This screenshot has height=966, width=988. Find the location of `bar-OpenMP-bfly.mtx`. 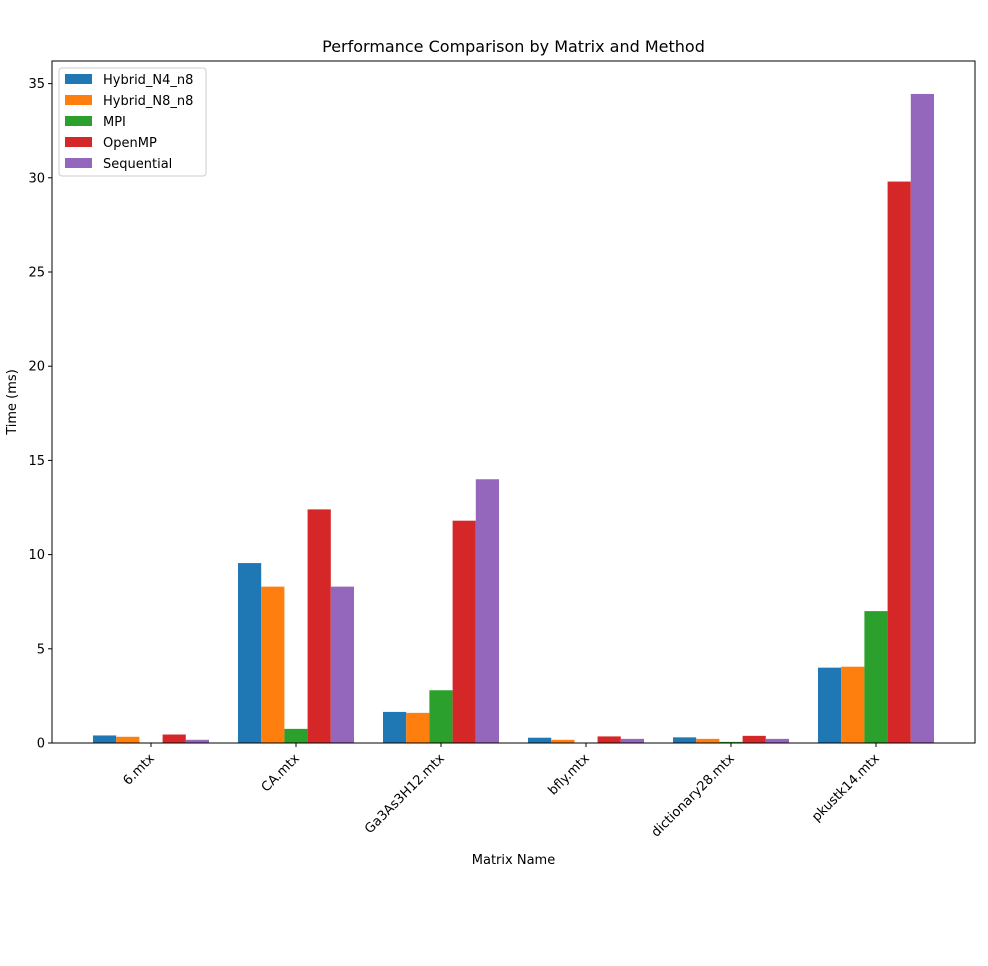

bar-OpenMP-bfly.mtx is located at coordinates (609, 739).